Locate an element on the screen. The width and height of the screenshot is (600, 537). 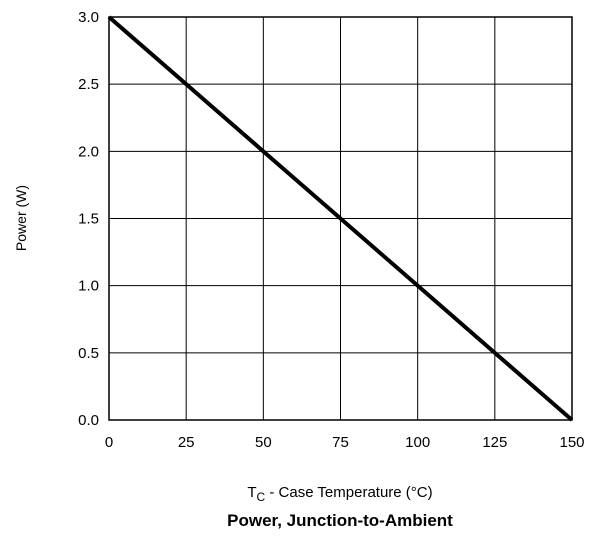
x-tick-labels: 0 25 50 75 100 125 150 is located at coordinates (345, 442).